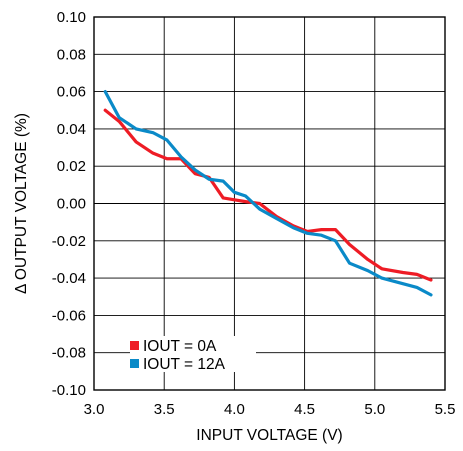  I want to click on y-tick-label: -0.04, so click(69, 278).